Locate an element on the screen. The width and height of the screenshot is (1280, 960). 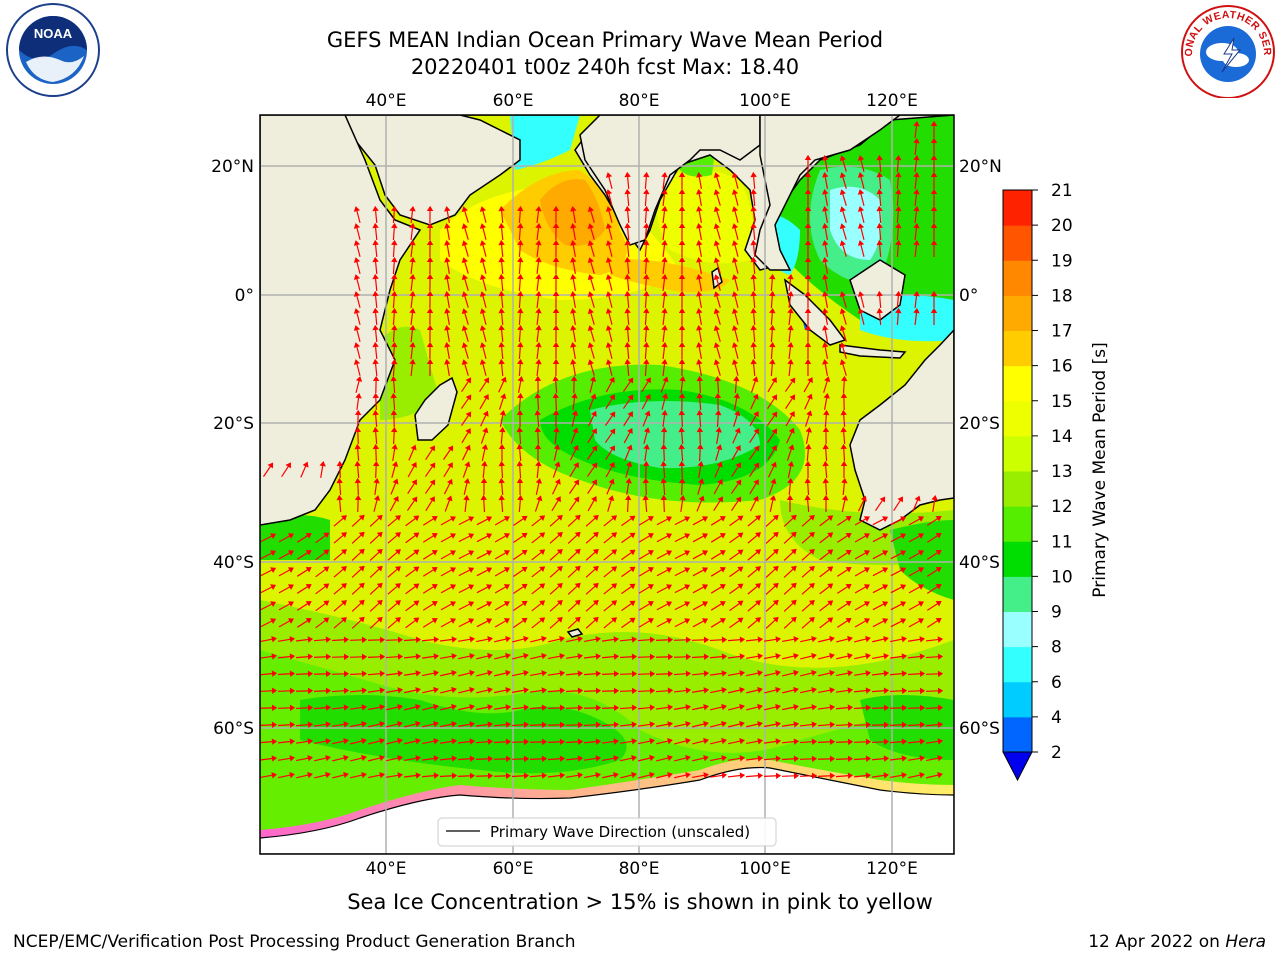
colorbar: 2 4 6 8 9 10 11 12 13 14 15 16 17 18 19 20 21 is located at coordinates (1037, 481).